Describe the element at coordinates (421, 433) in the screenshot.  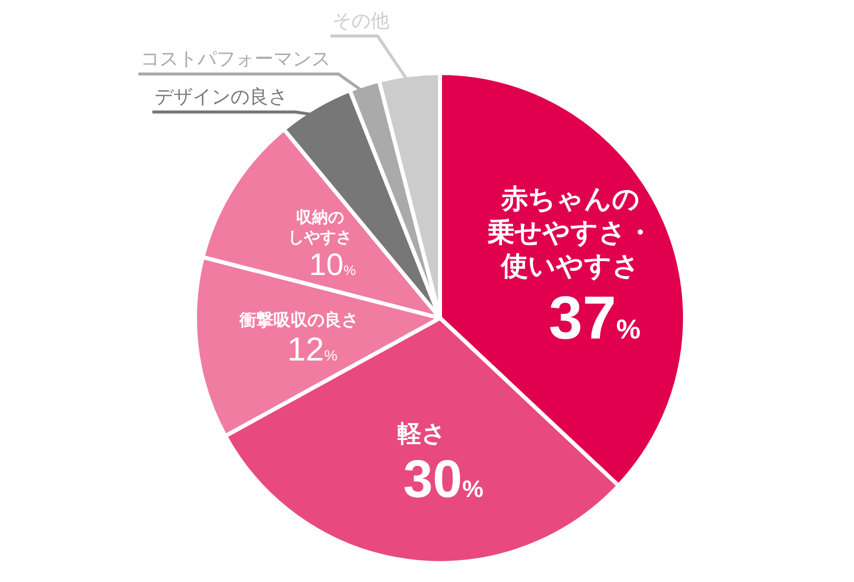
I see `slice-label: 軽さ` at that location.